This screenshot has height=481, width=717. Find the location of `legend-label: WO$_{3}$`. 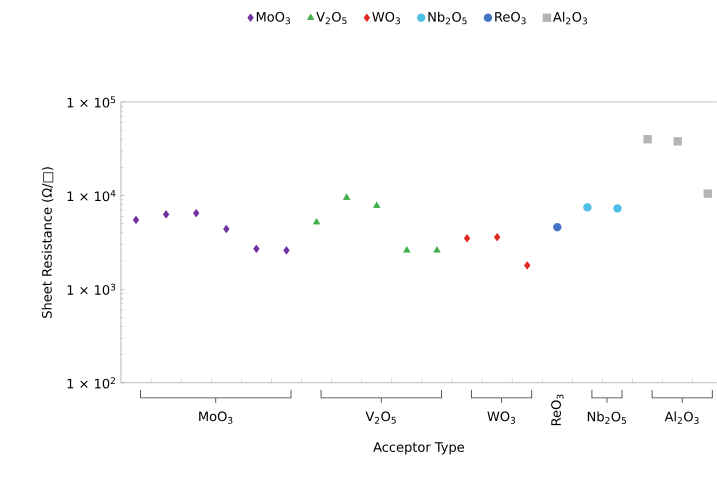

legend-label: WO$_{3}$ is located at coordinates (386, 18).